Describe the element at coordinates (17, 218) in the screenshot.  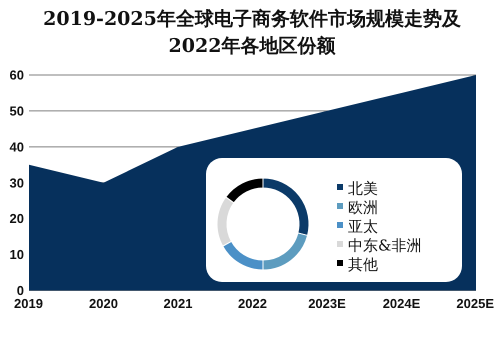
I see `y-tick-label: 20` at that location.